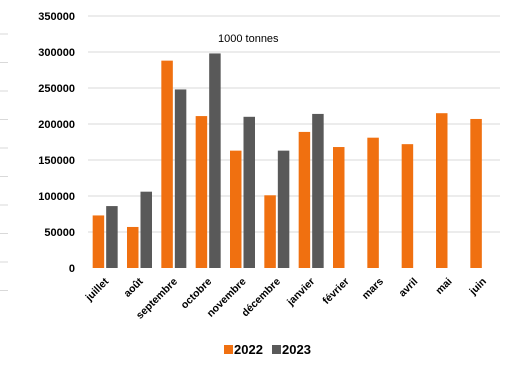 This screenshot has width=523, height=365. I want to click on y-tick-label: 300000, so click(56, 53).